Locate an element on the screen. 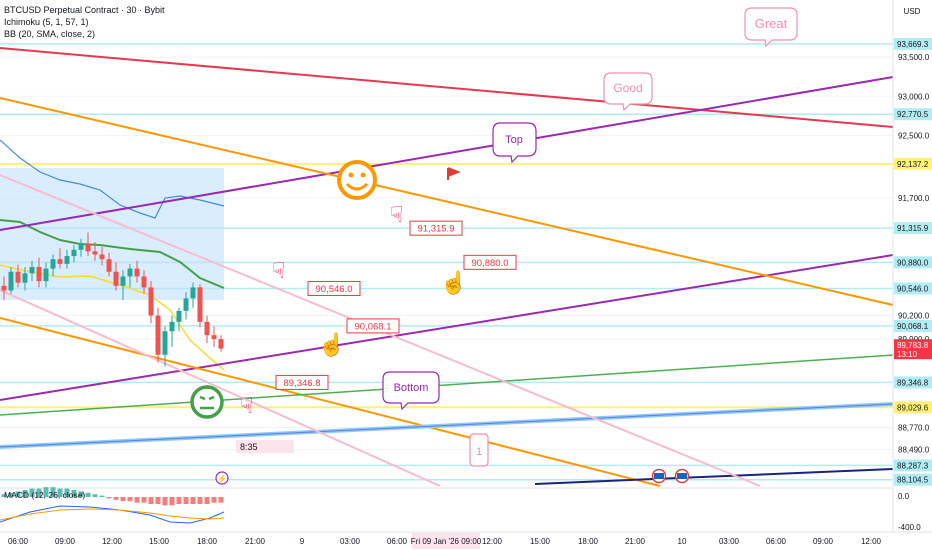 This screenshot has height=550, width=932. price-tick-label: 91,700.0 is located at coordinates (914, 198).